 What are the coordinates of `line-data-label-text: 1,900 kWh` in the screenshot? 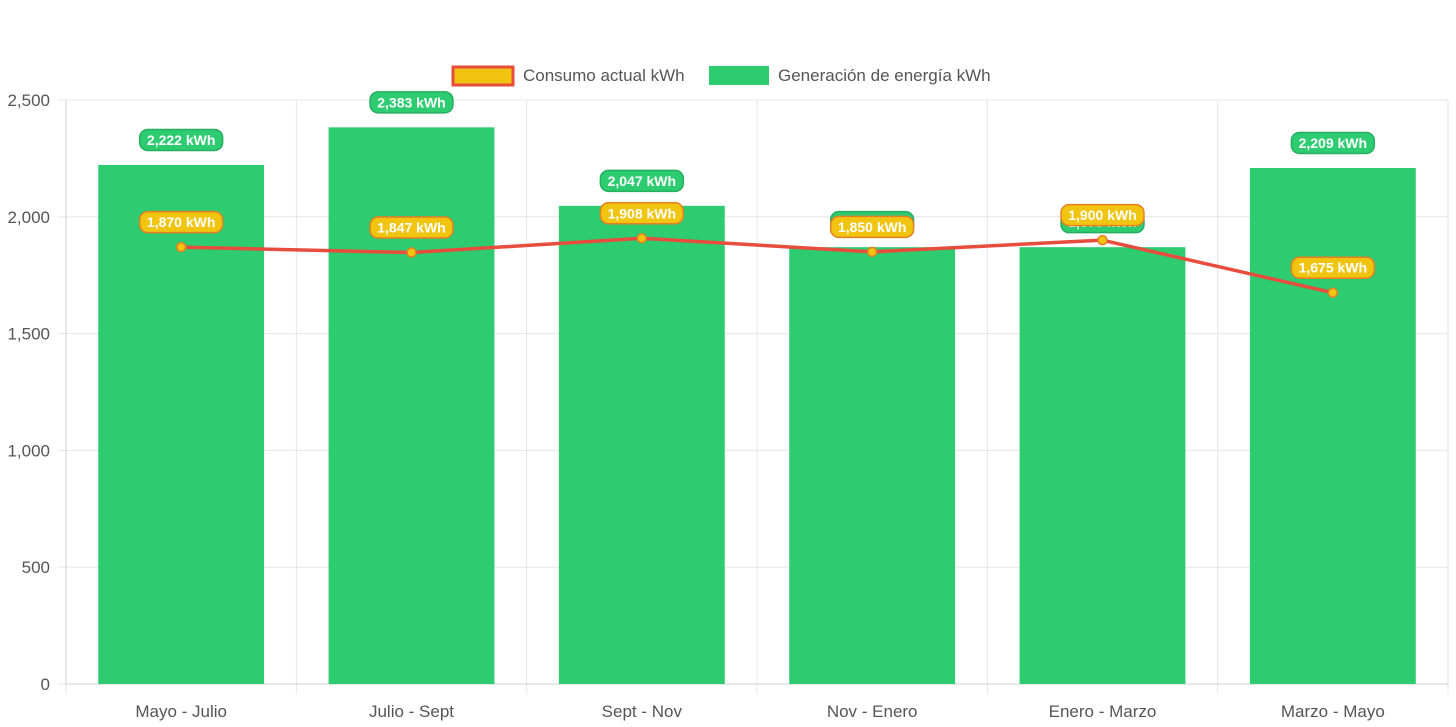 It's located at (1102, 215).